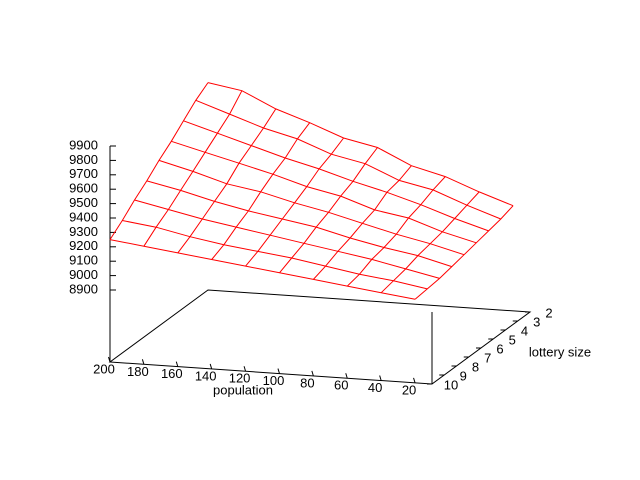 The width and height of the screenshot is (640, 480). Describe the element at coordinates (83, 288) in the screenshot. I see `z-tick-label: 8900` at that location.